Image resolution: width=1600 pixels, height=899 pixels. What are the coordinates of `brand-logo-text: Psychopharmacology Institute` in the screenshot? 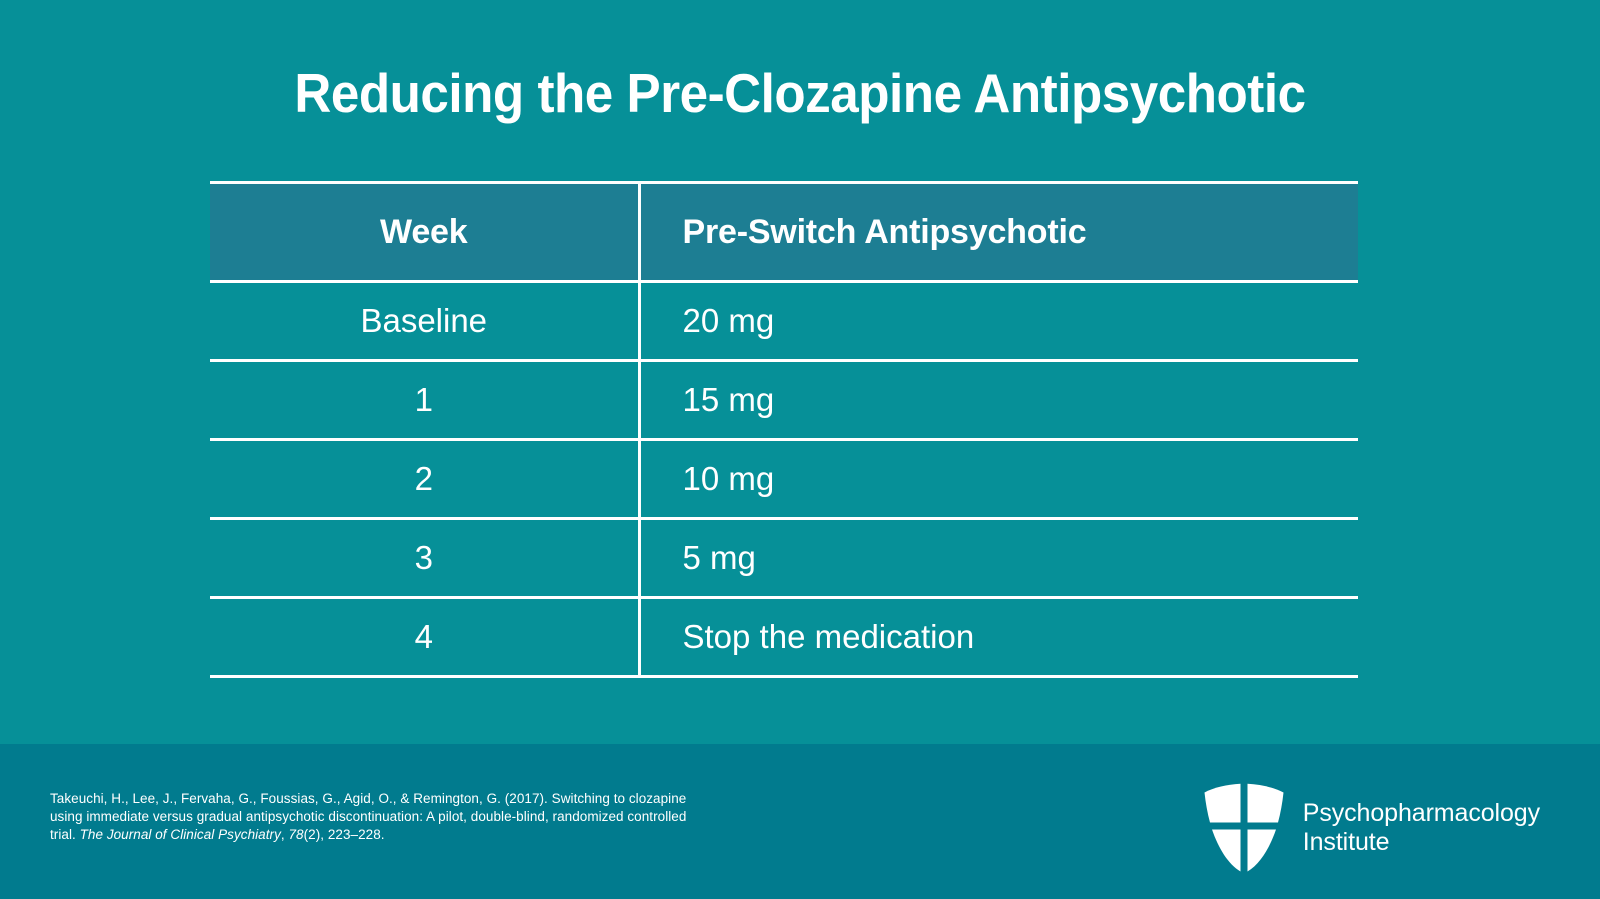 It's located at (1421, 828).